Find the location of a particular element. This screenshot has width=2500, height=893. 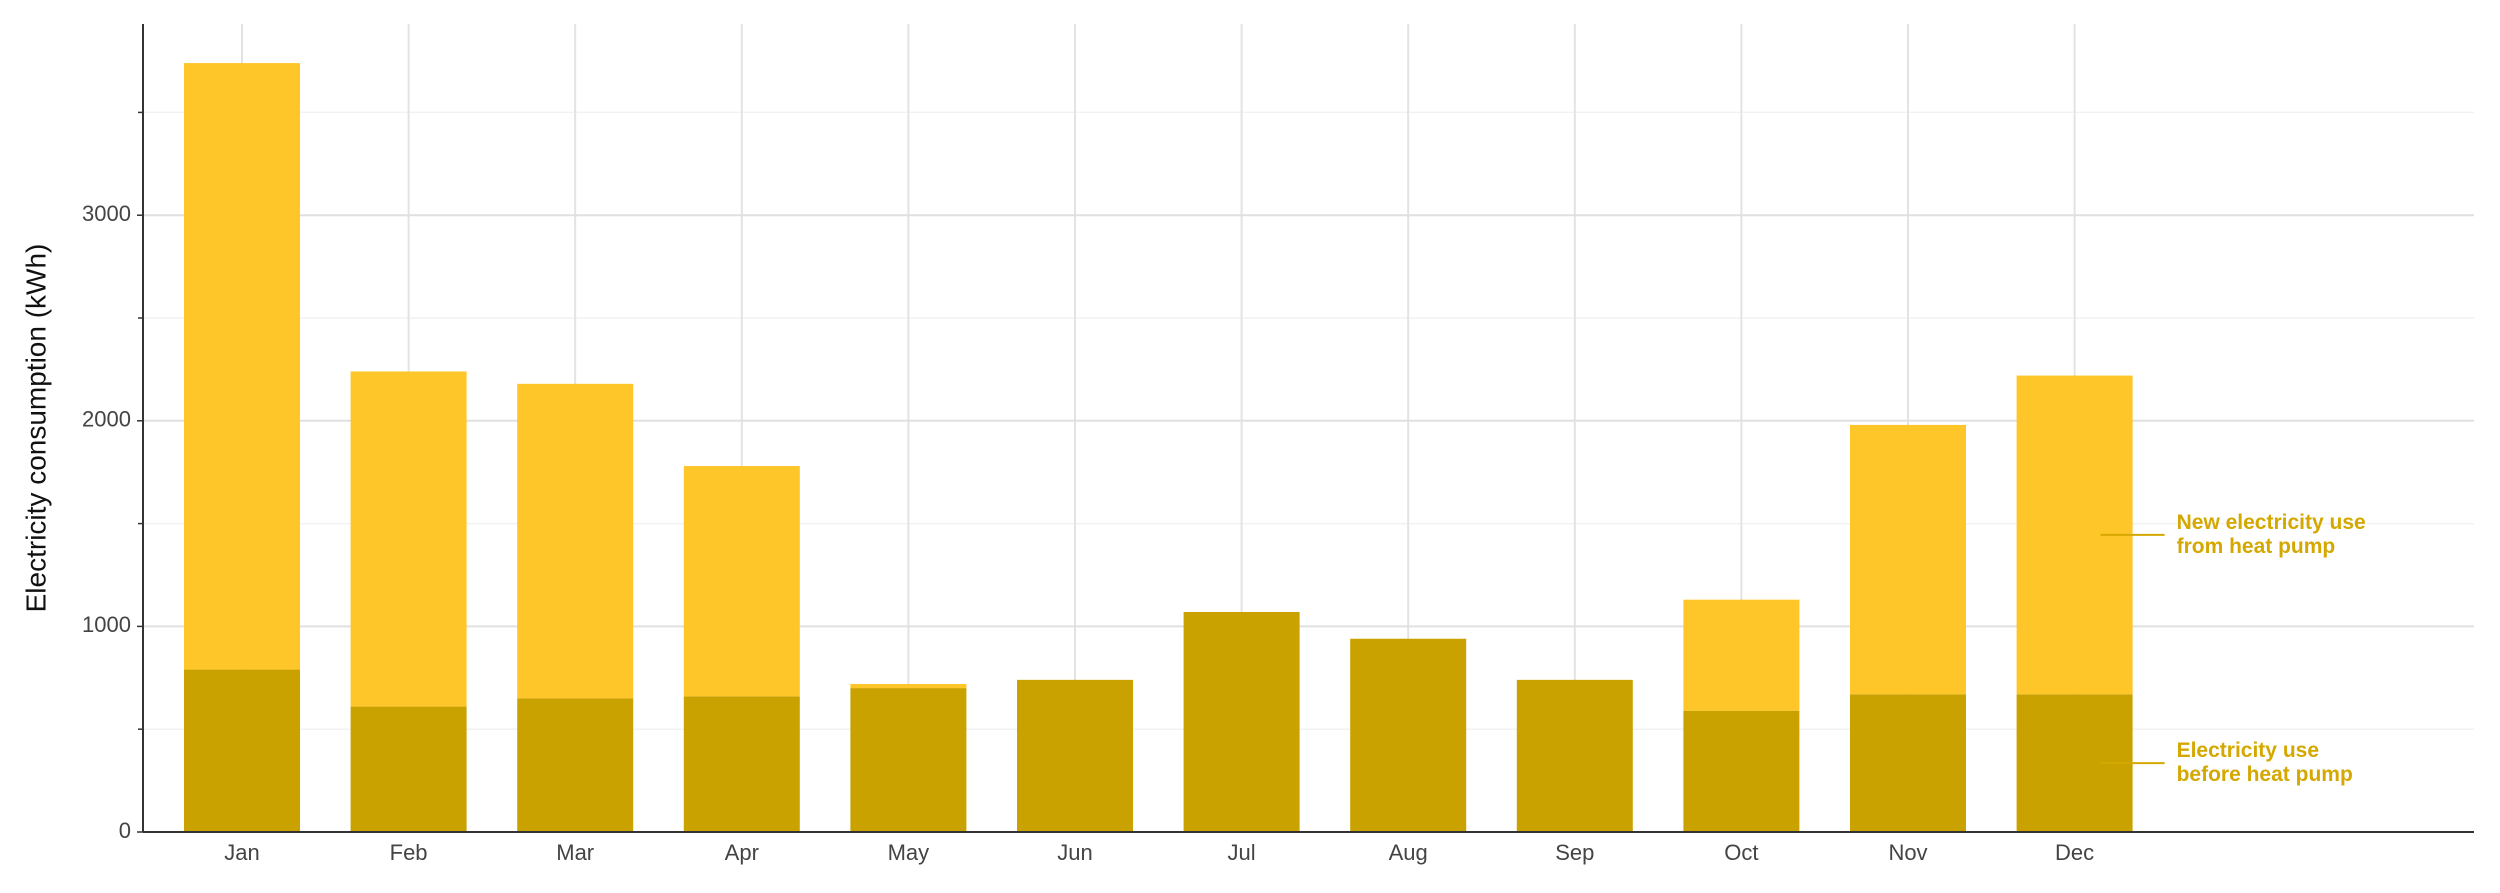

series-label: Electricity use before heat pump is located at coordinates (2264, 763).